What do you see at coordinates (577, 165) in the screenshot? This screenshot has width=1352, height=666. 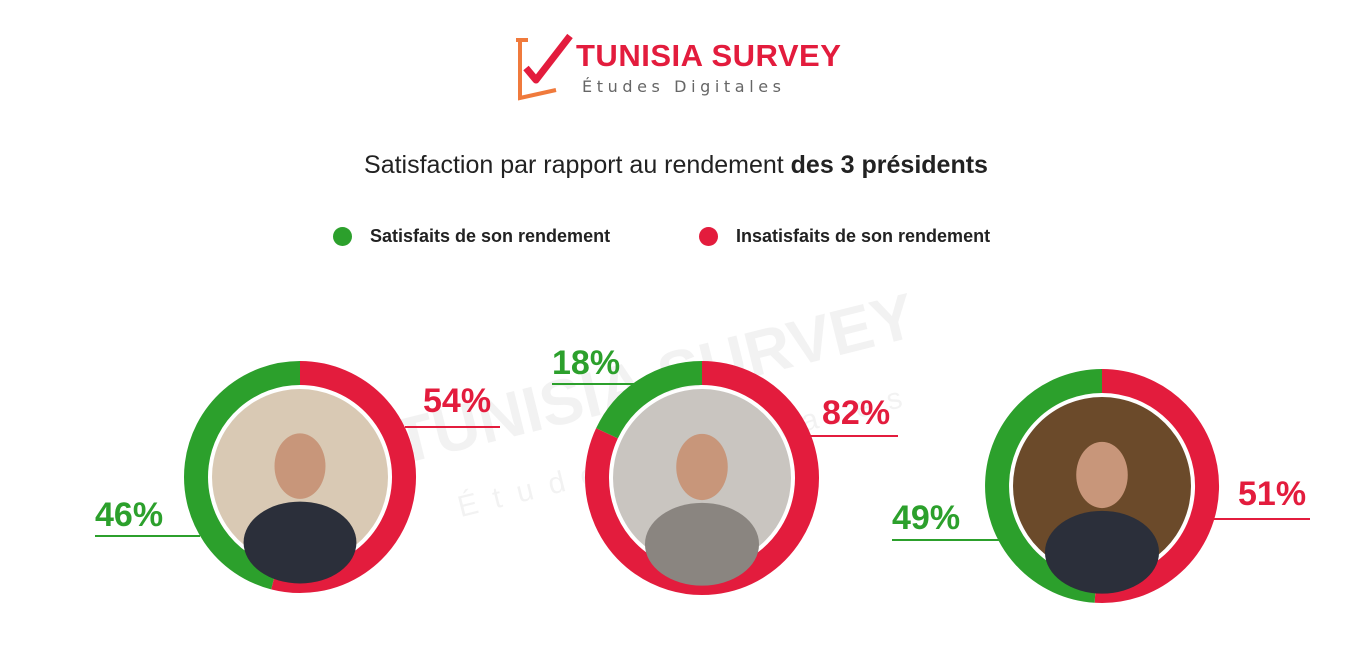 I see `chart-title-regular: Satisfaction par rapport au rendement` at bounding box center [577, 165].